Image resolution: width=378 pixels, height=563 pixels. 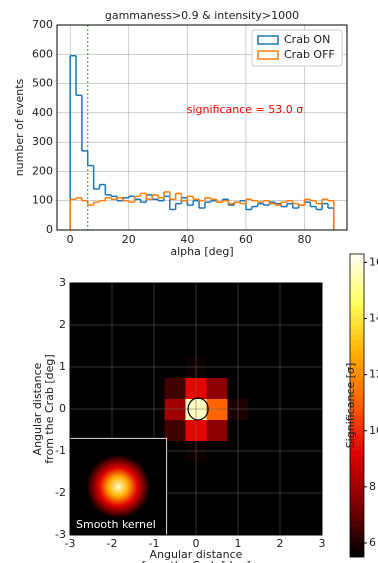 I want to click on legend-label: Crab ON, so click(x=307, y=39).